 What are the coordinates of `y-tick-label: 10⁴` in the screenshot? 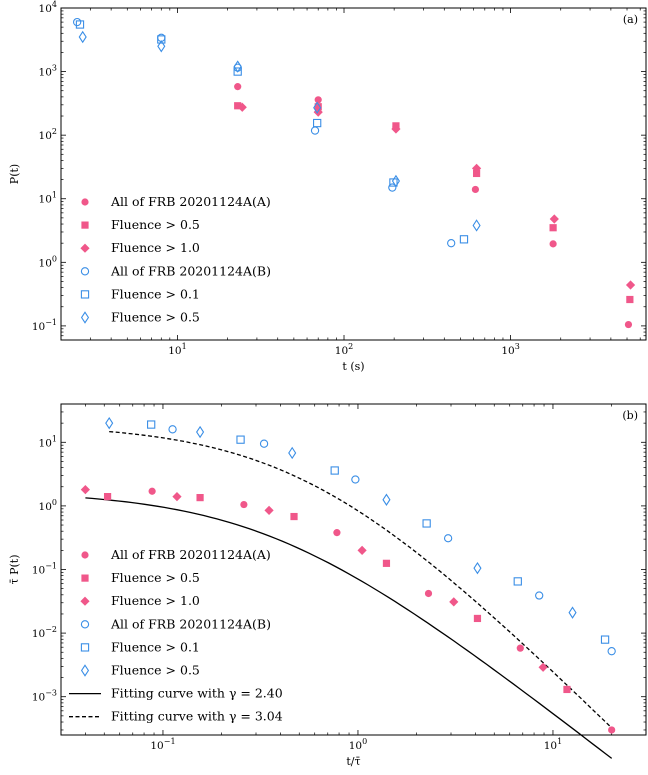 It's located at (48, 7).